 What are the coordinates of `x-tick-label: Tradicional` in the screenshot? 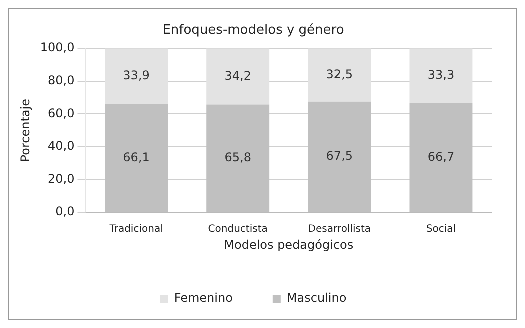 It's located at (136, 230).